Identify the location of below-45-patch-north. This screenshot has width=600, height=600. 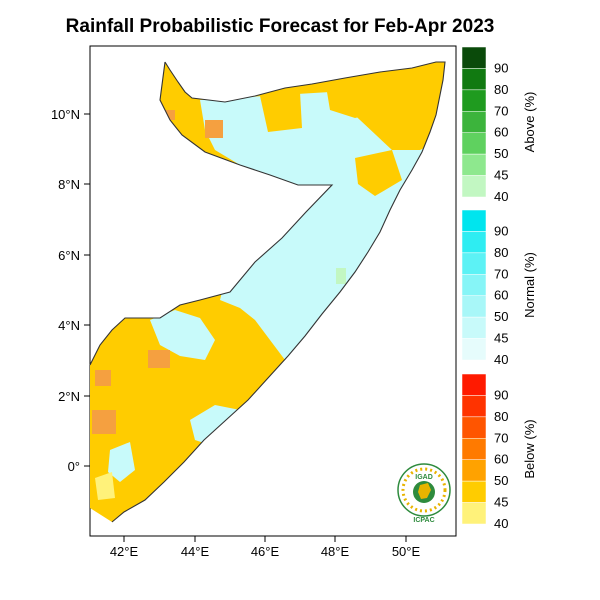
(353, 96).